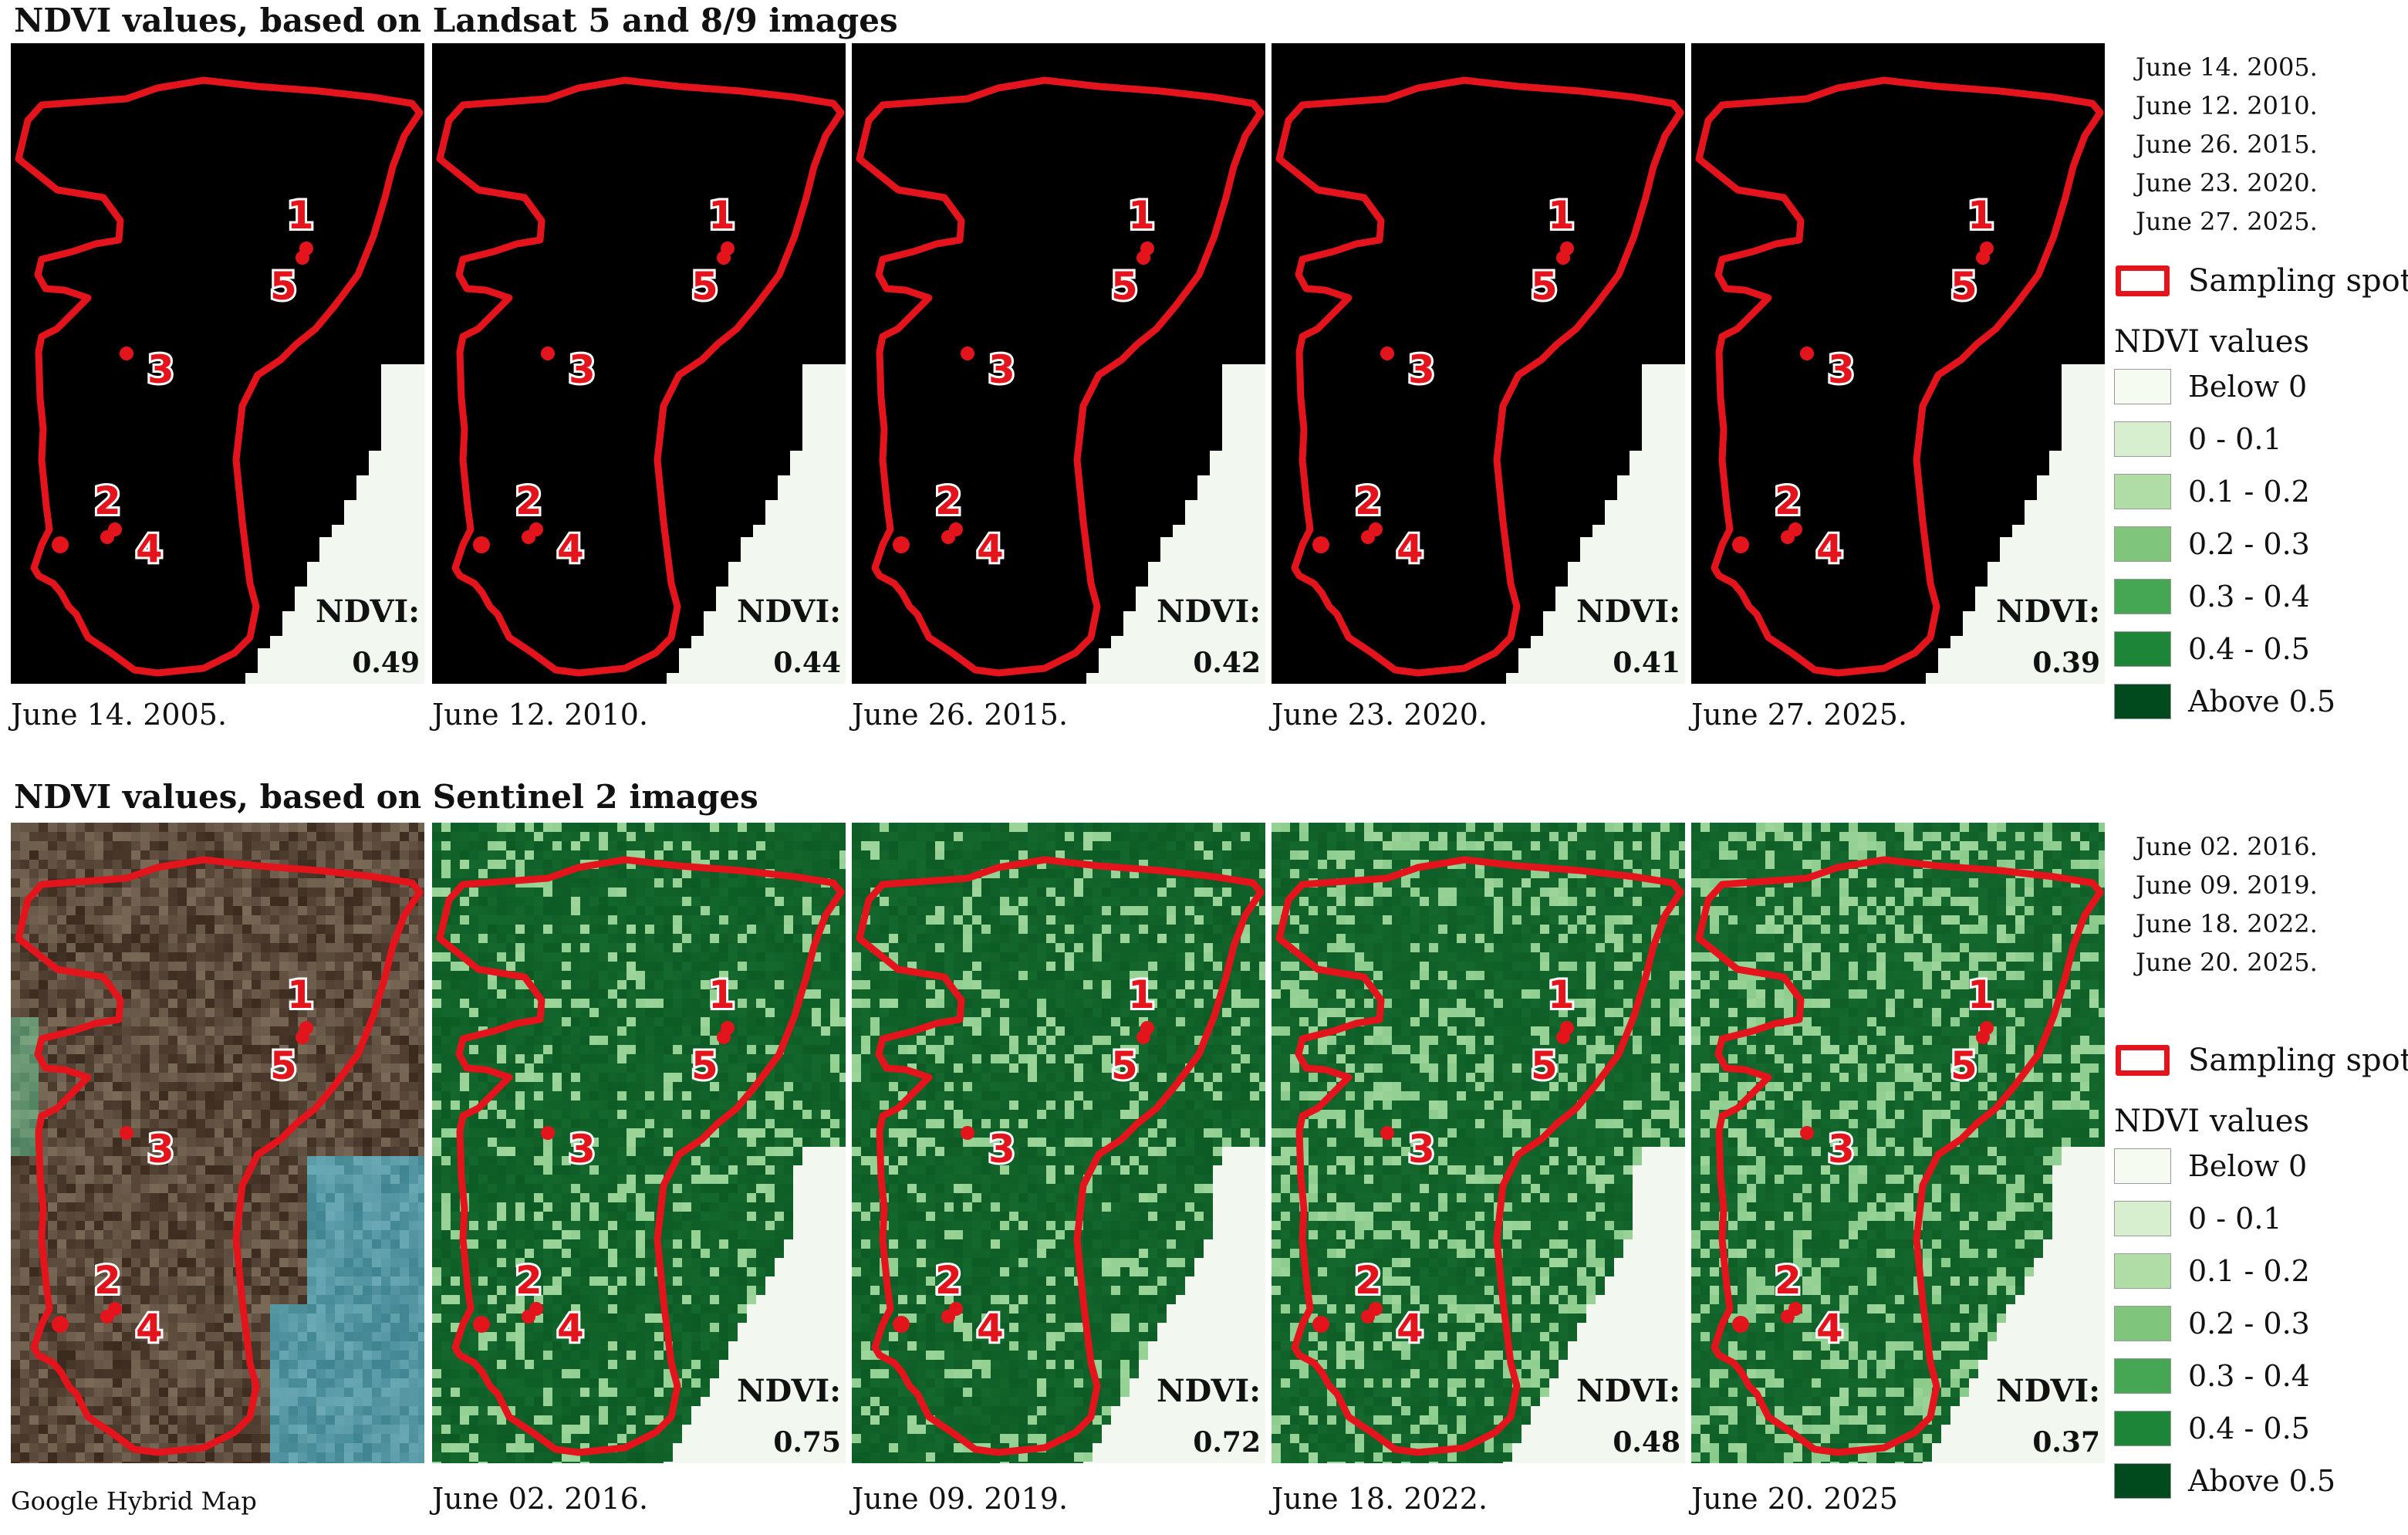 Image resolution: width=2408 pixels, height=1535 pixels. I want to click on ndvi-value: 0.39, so click(2066, 663).